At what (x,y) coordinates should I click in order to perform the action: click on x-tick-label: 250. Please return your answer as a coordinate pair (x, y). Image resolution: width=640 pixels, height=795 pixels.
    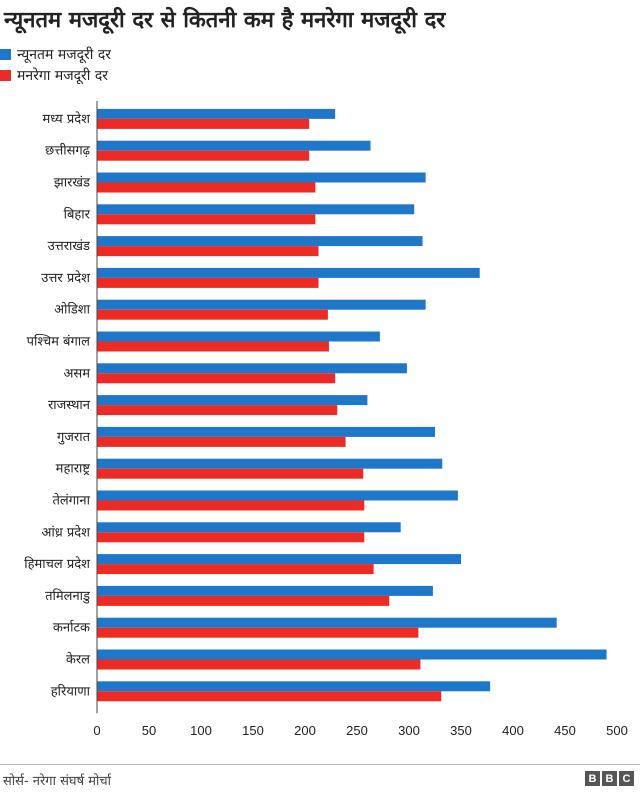
    Looking at the image, I should click on (357, 730).